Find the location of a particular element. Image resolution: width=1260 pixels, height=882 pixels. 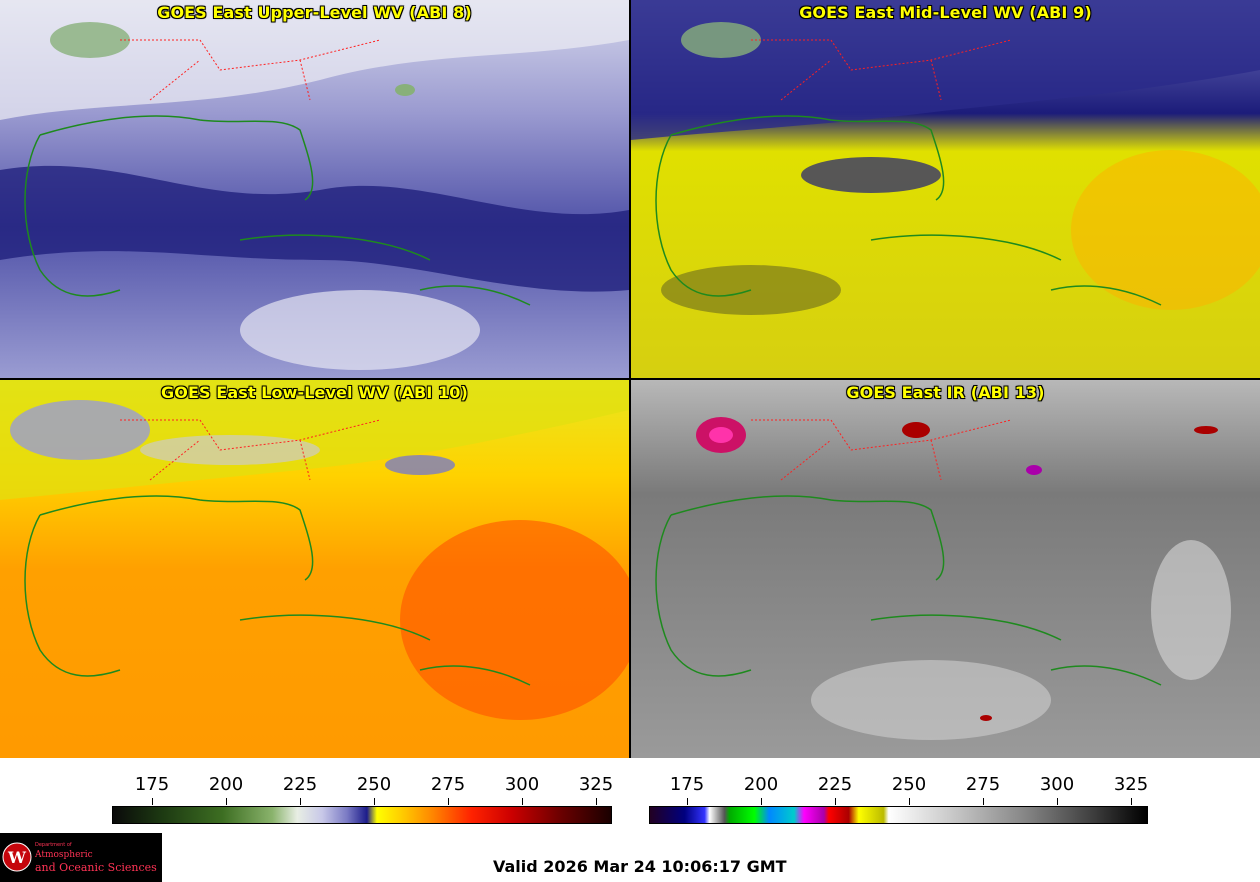

panel-title: GOES East Low-Level WV (ABI 10) is located at coordinates (314, 392).